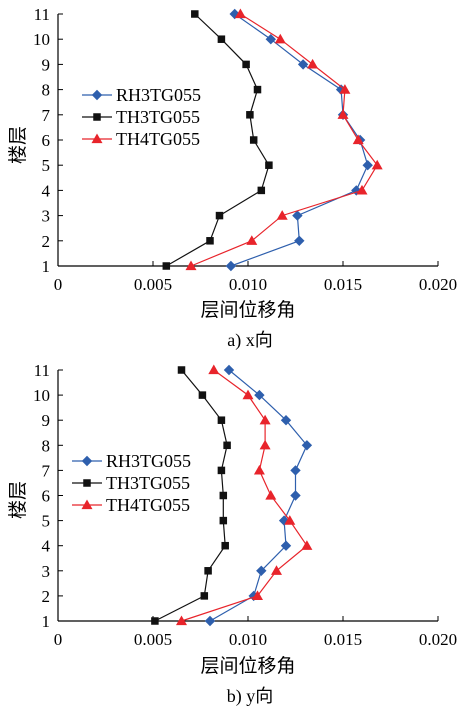  I want to click on x-tick-label-b: 0.010, so click(248, 639).